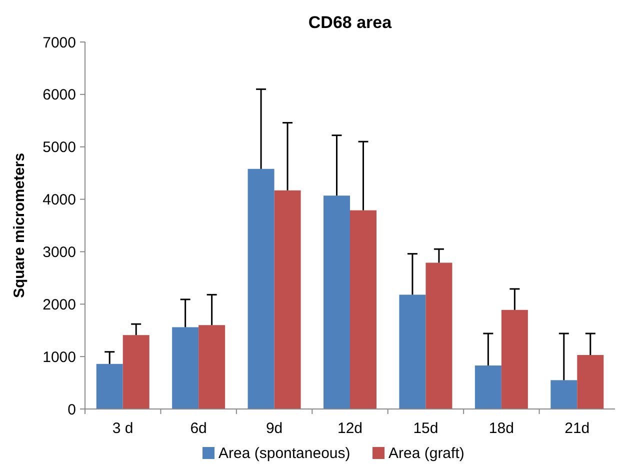 This screenshot has height=470, width=625. What do you see at coordinates (59, 357) in the screenshot?
I see `y-tick-label: 1000` at bounding box center [59, 357].